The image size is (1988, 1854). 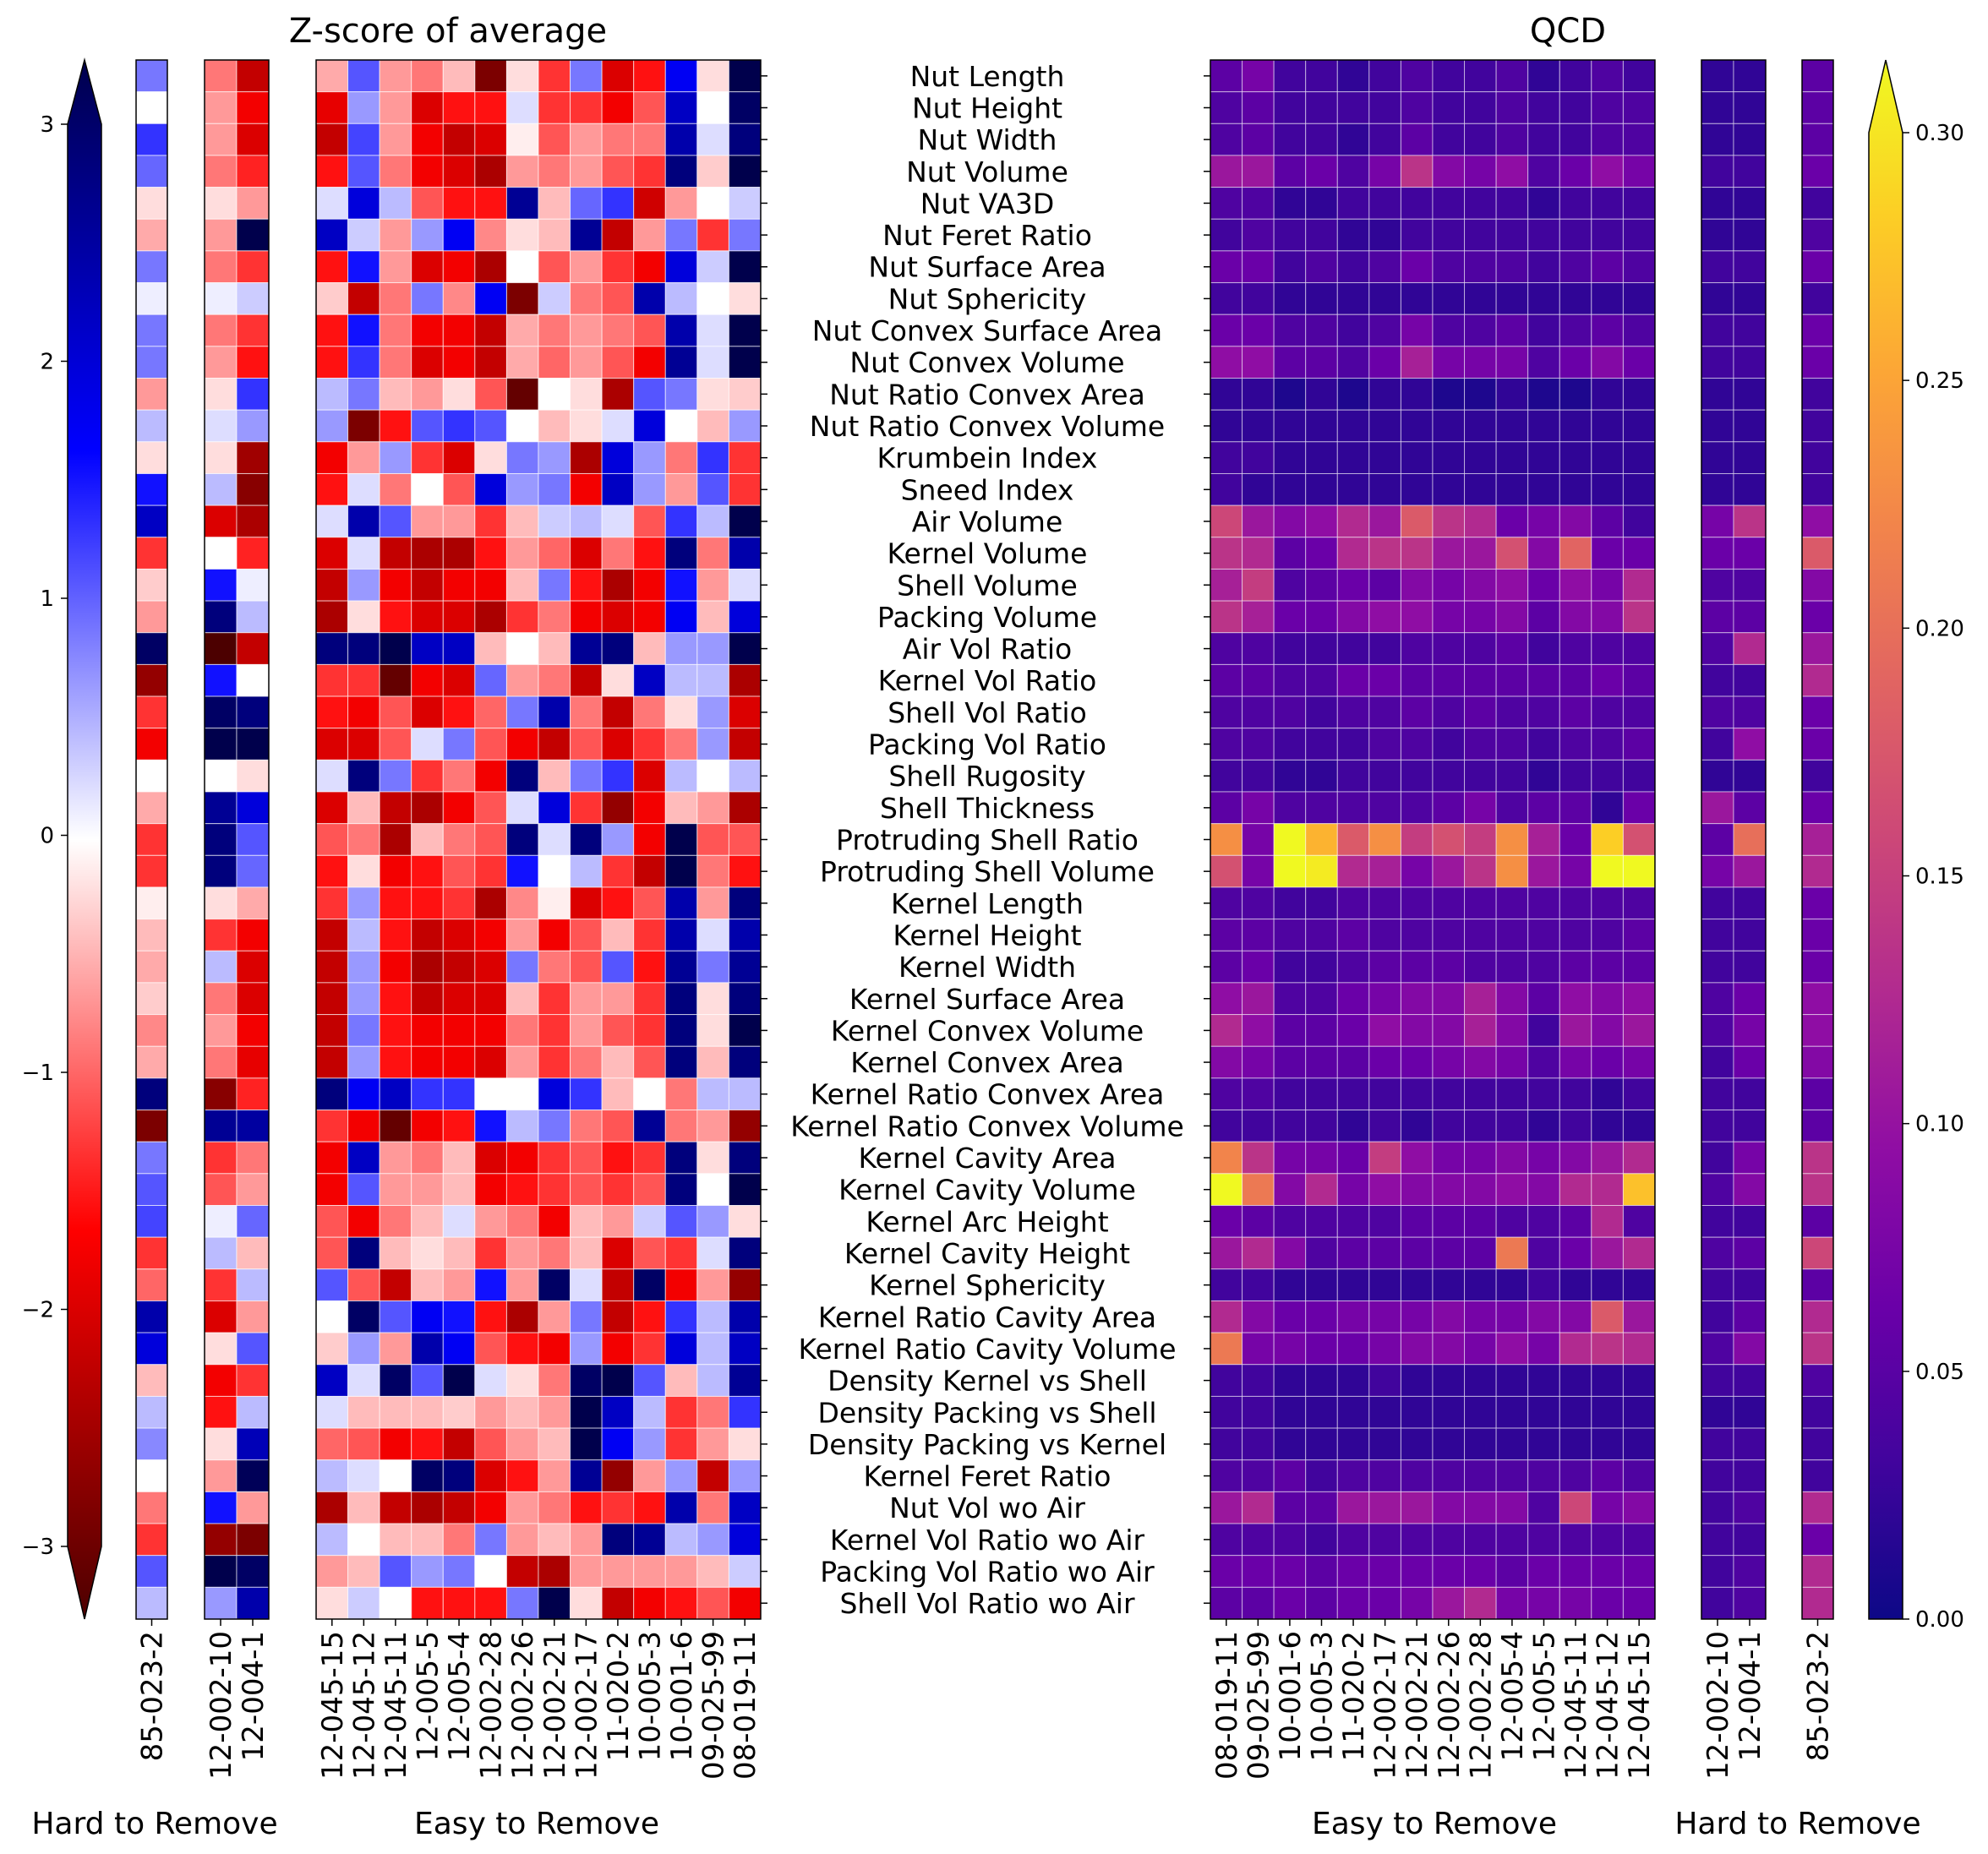 What do you see at coordinates (650, 1696) in the screenshot?
I see `zscore-column-label: 10-005-3` at bounding box center [650, 1696].